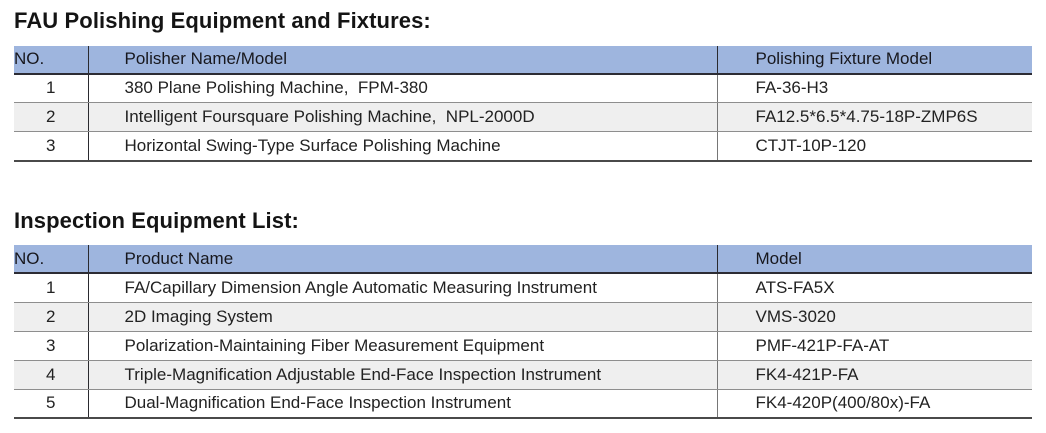 The image size is (1046, 433). I want to click on model-cell: FK4-420P(400/80x)-FA, so click(874, 404).